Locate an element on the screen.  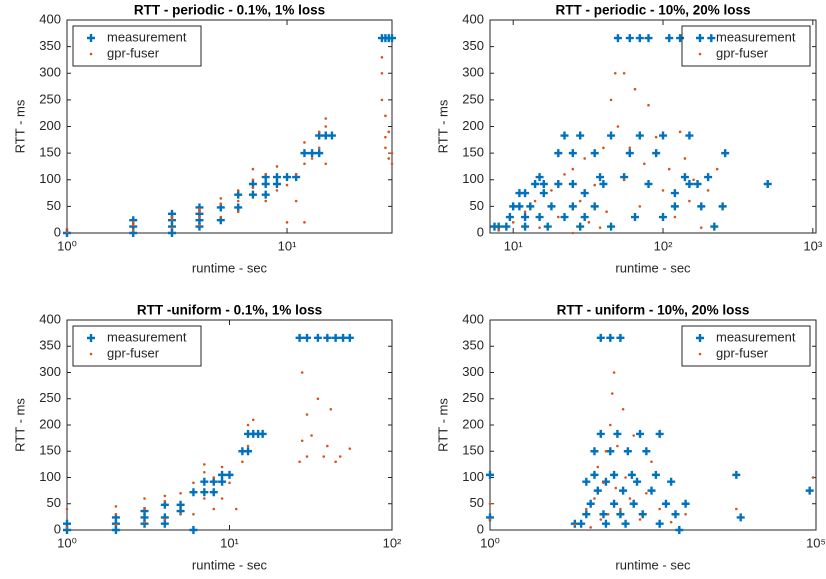
chart-title: RTT - uniform - 10%, 20% loss is located at coordinates (653, 310).